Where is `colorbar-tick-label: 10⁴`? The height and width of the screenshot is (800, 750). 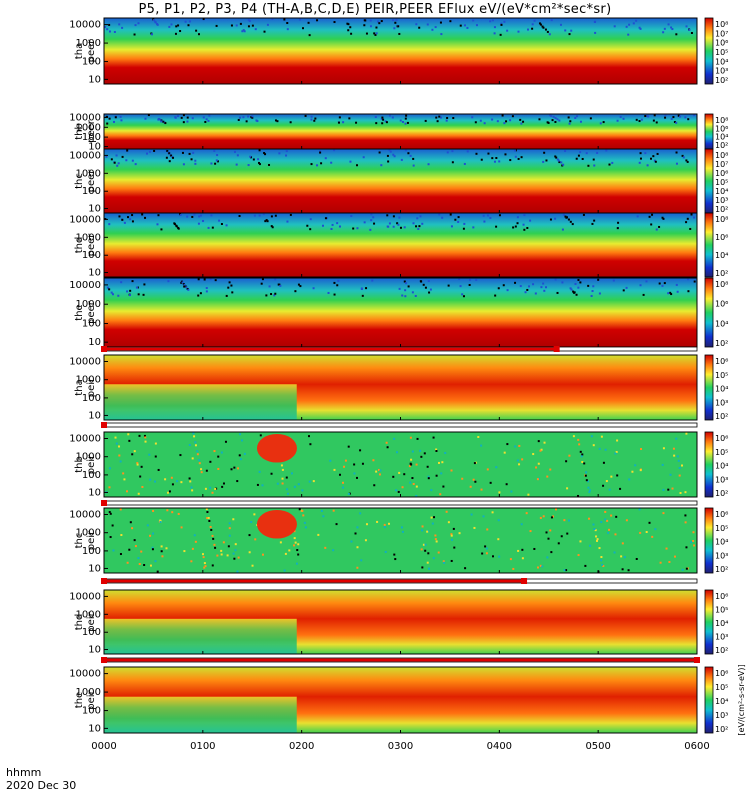 colorbar-tick-label: 10⁴ is located at coordinates (721, 137).